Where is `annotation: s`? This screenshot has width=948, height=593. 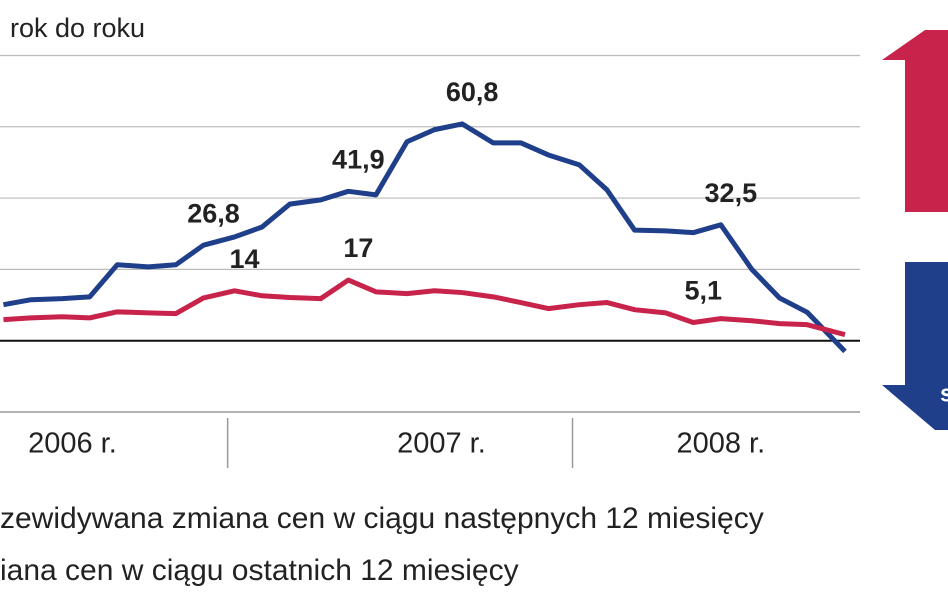
annotation: s is located at coordinates (944, 393).